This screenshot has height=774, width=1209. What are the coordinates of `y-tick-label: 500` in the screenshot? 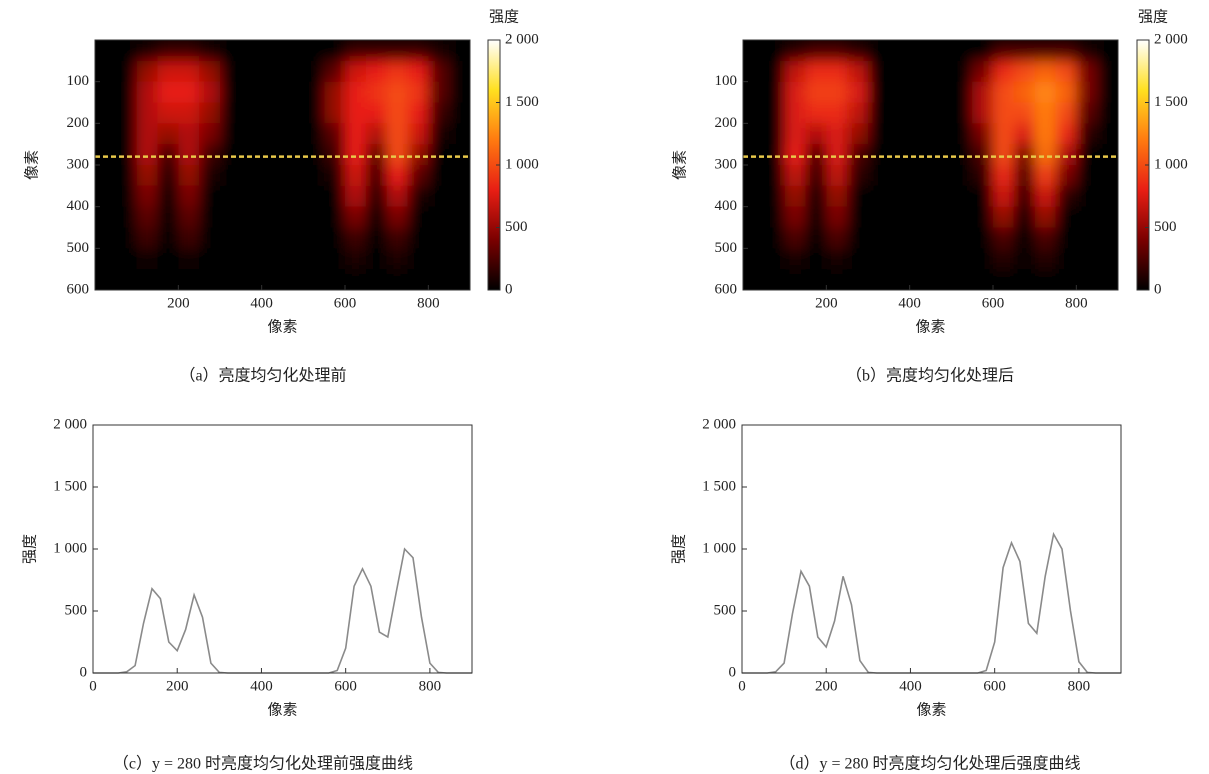 It's located at (725, 610).